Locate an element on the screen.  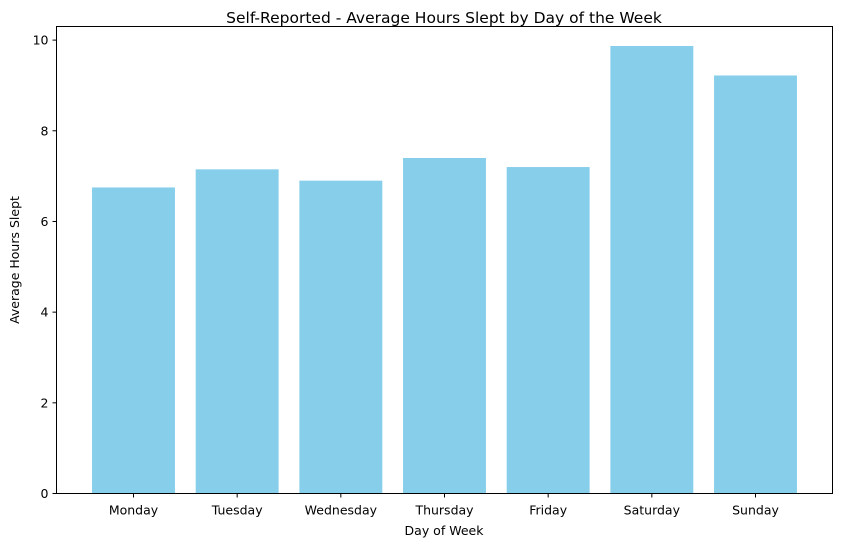
bar-monday is located at coordinates (133, 340).